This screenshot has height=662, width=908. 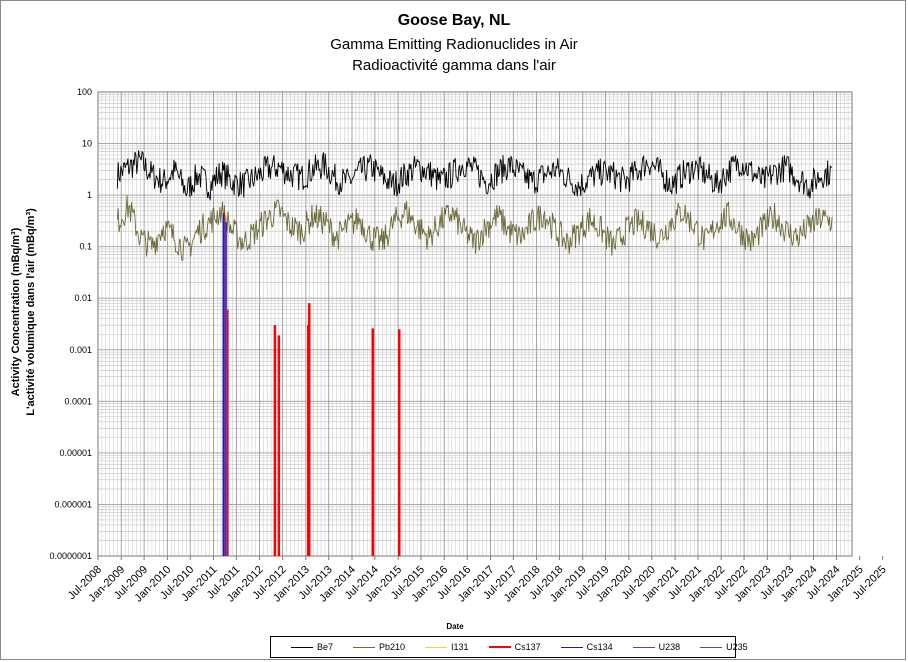 What do you see at coordinates (87, 144) in the screenshot?
I see `y-tick-label: 10` at bounding box center [87, 144].